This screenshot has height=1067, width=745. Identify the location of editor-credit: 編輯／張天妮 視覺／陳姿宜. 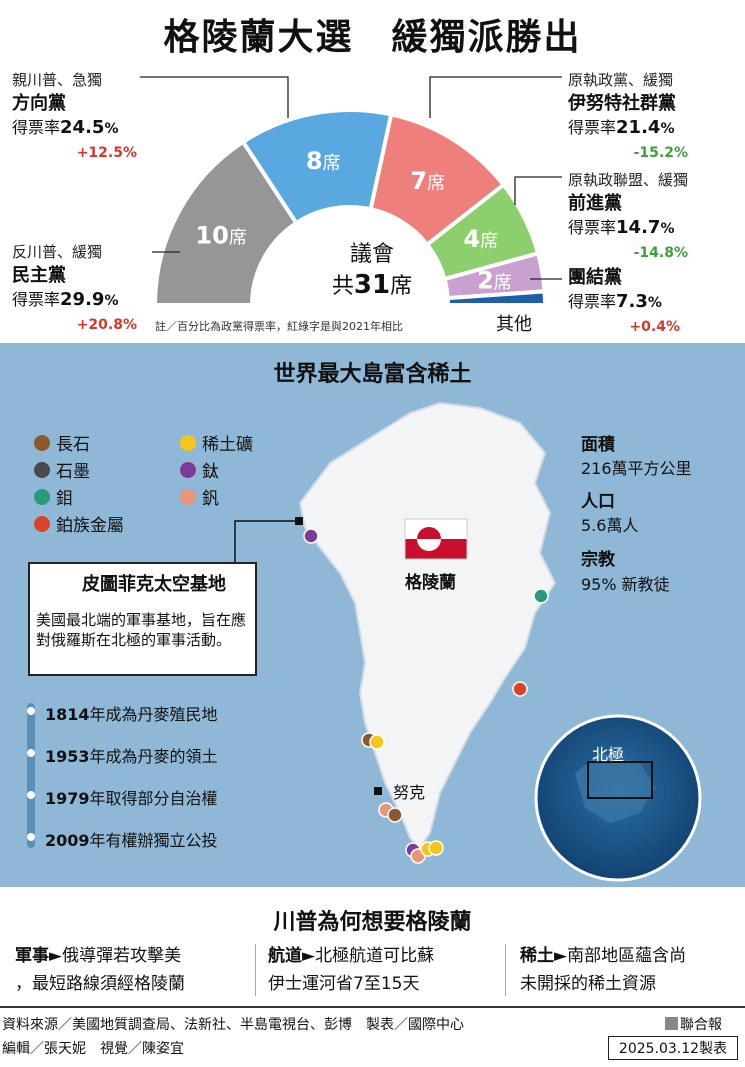
(93, 1049).